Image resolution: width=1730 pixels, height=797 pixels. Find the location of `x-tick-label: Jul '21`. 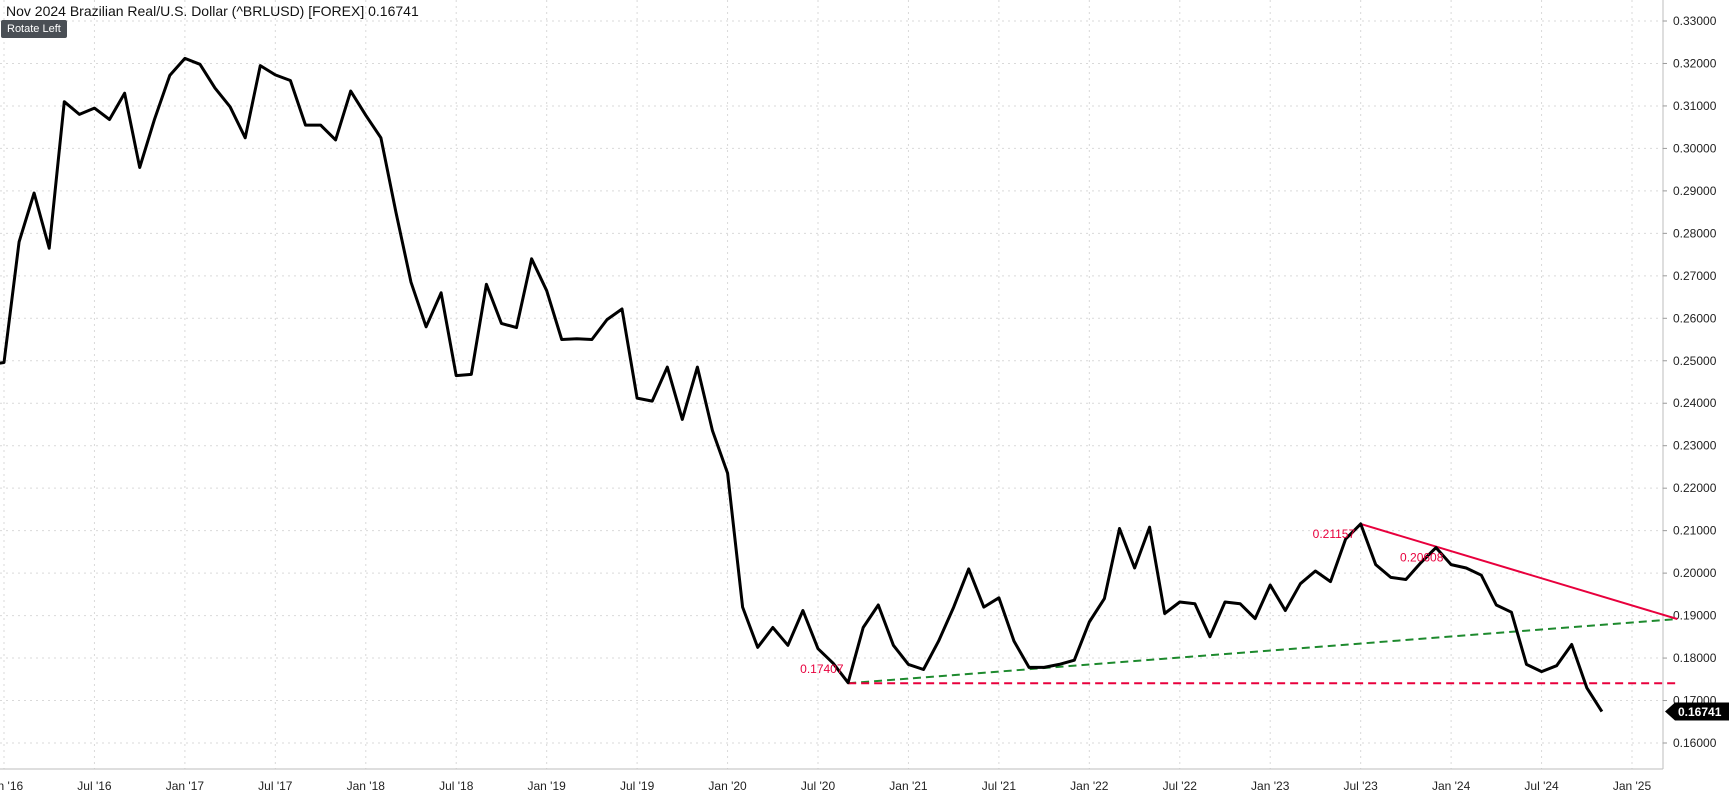

x-tick-label: Jul '21 is located at coordinates (999, 786).